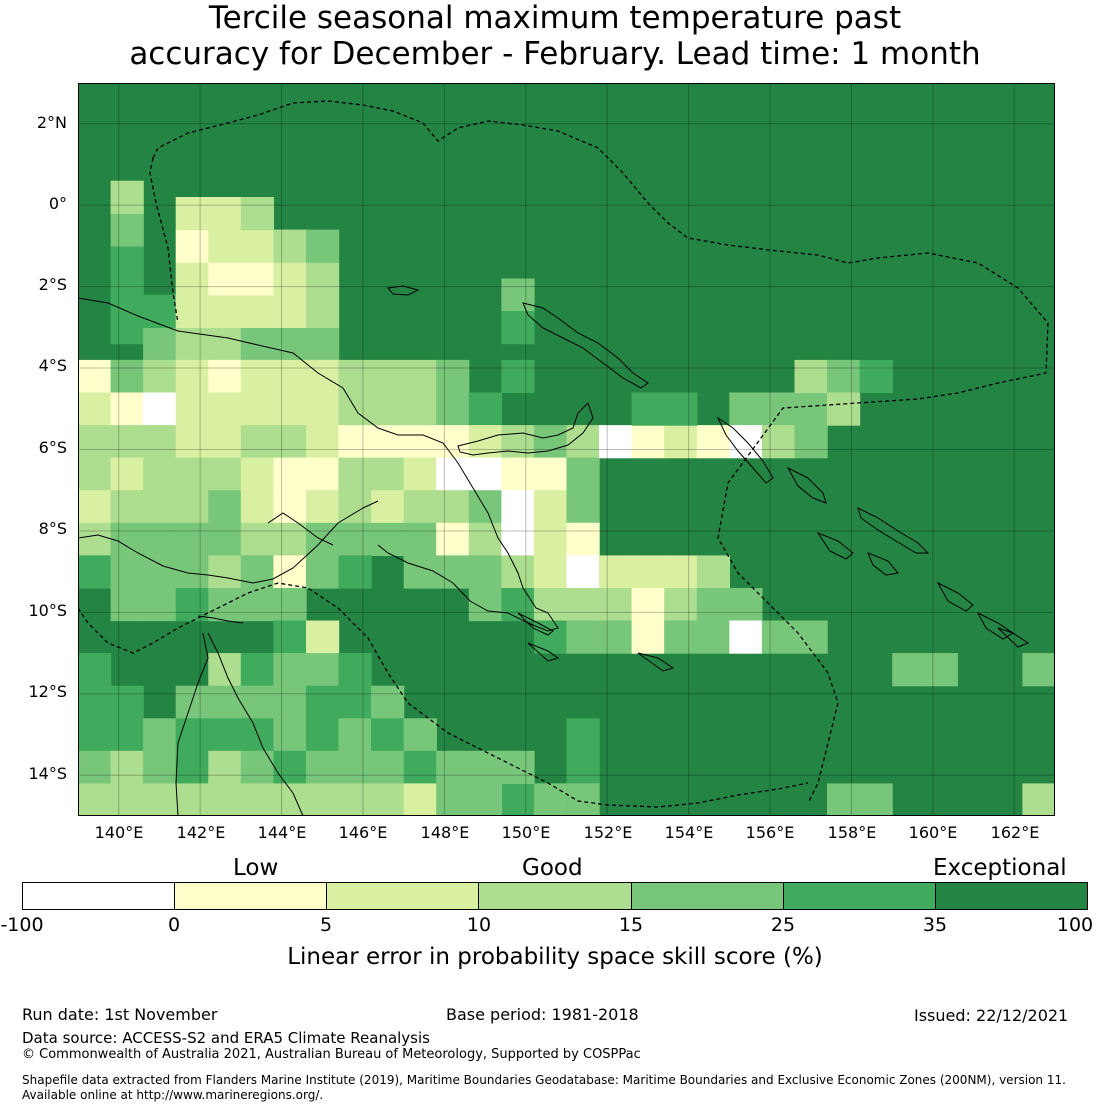  Describe the element at coordinates (51, 122) in the screenshot. I see `lat-label-2n: 2°N` at that location.